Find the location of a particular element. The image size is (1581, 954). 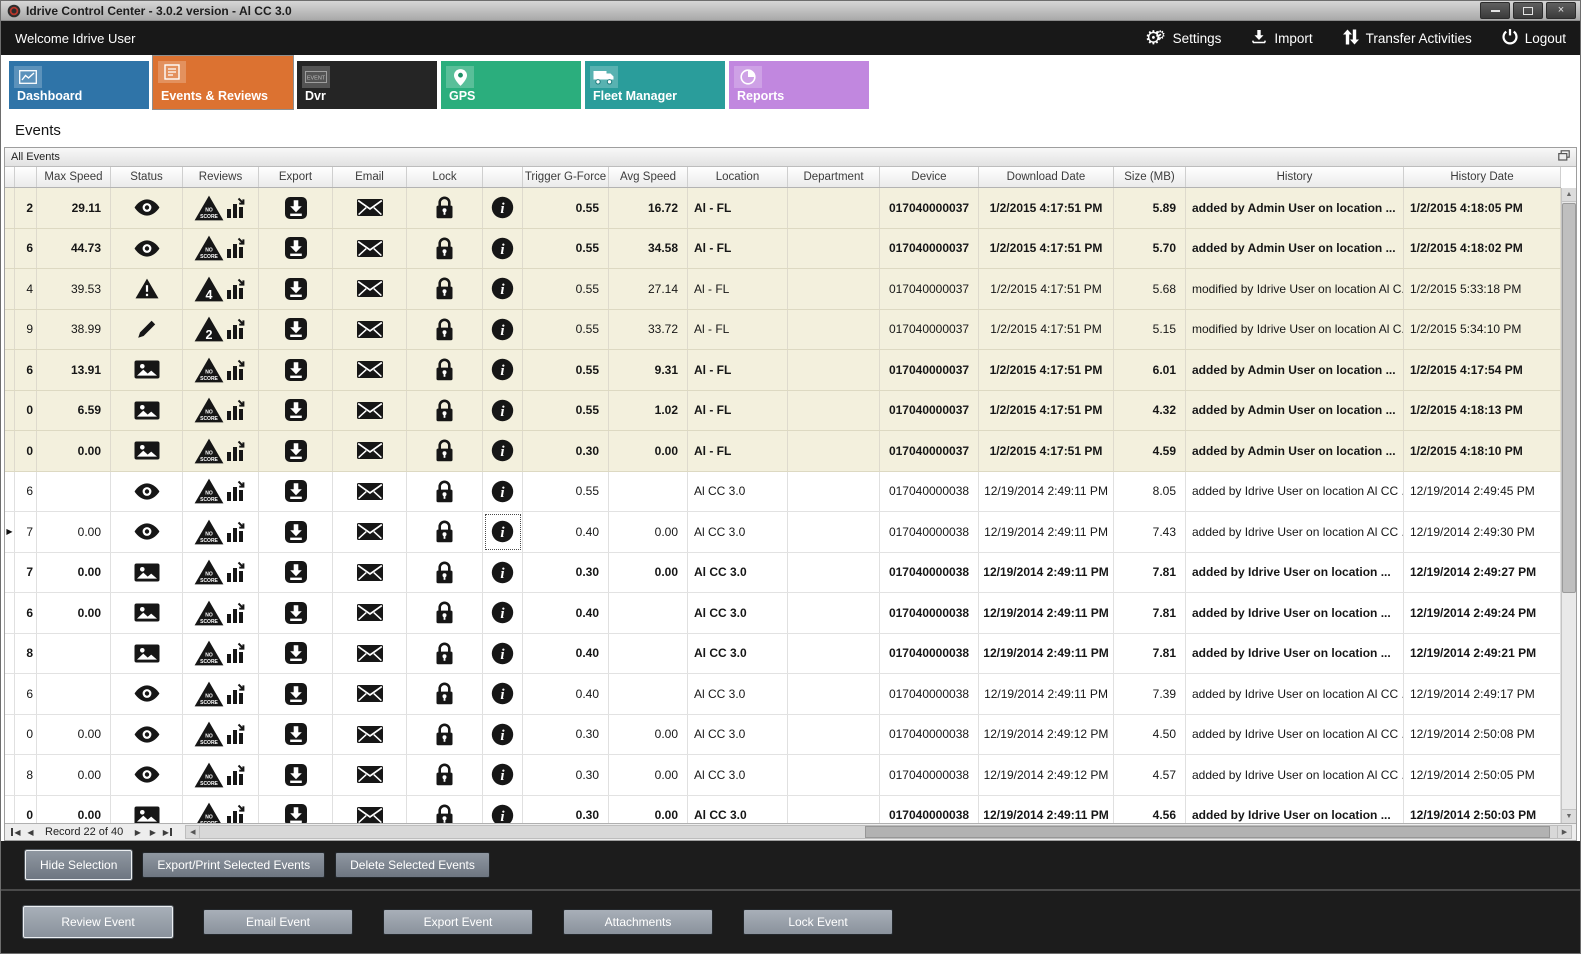

history-date-cell: 12/19/2014 2:50:03 PM is located at coordinates (1482, 809).